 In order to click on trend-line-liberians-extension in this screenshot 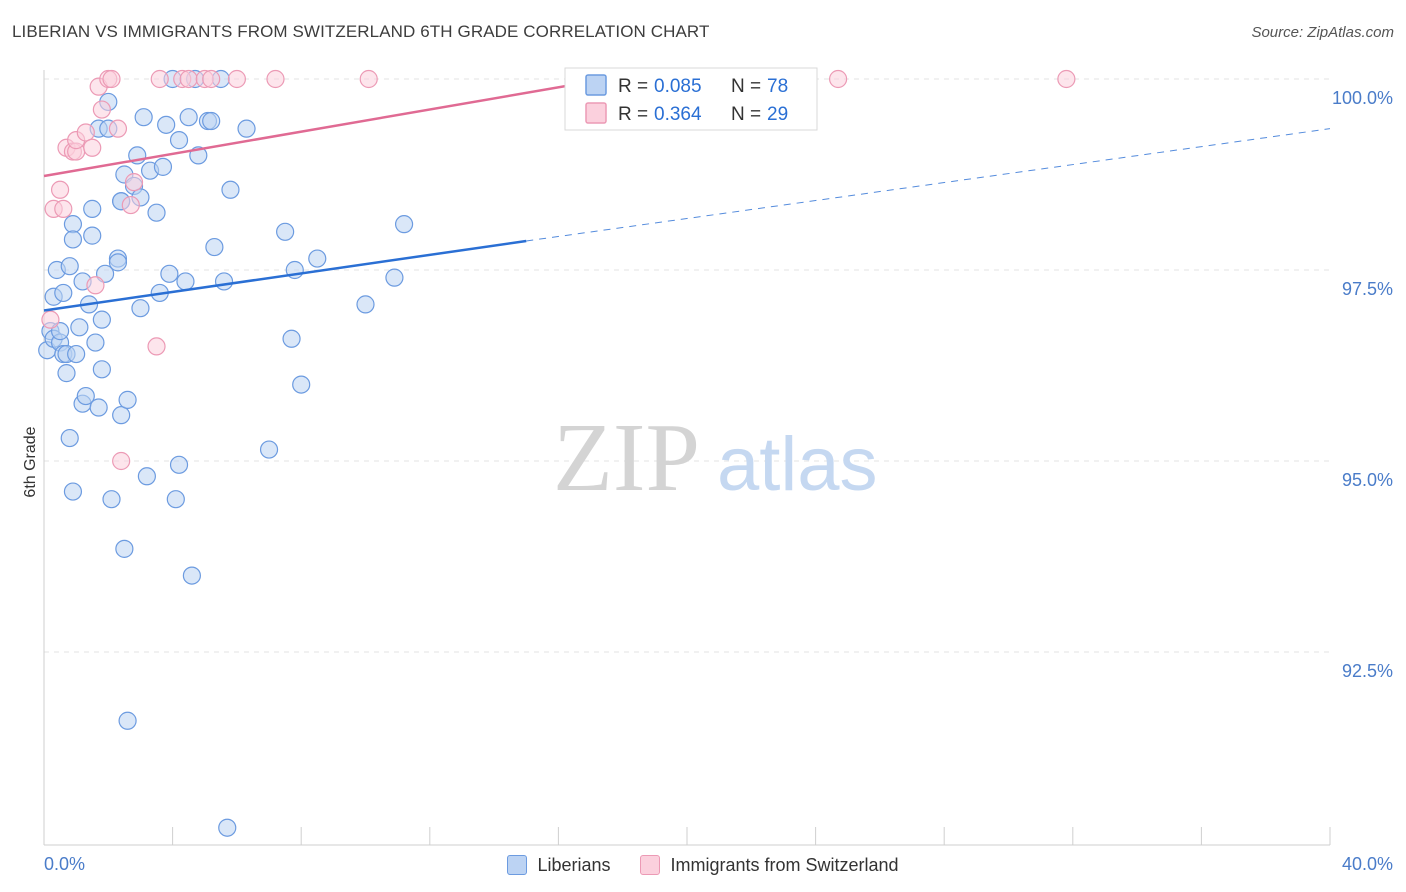, I will do `click(928, 185)`.